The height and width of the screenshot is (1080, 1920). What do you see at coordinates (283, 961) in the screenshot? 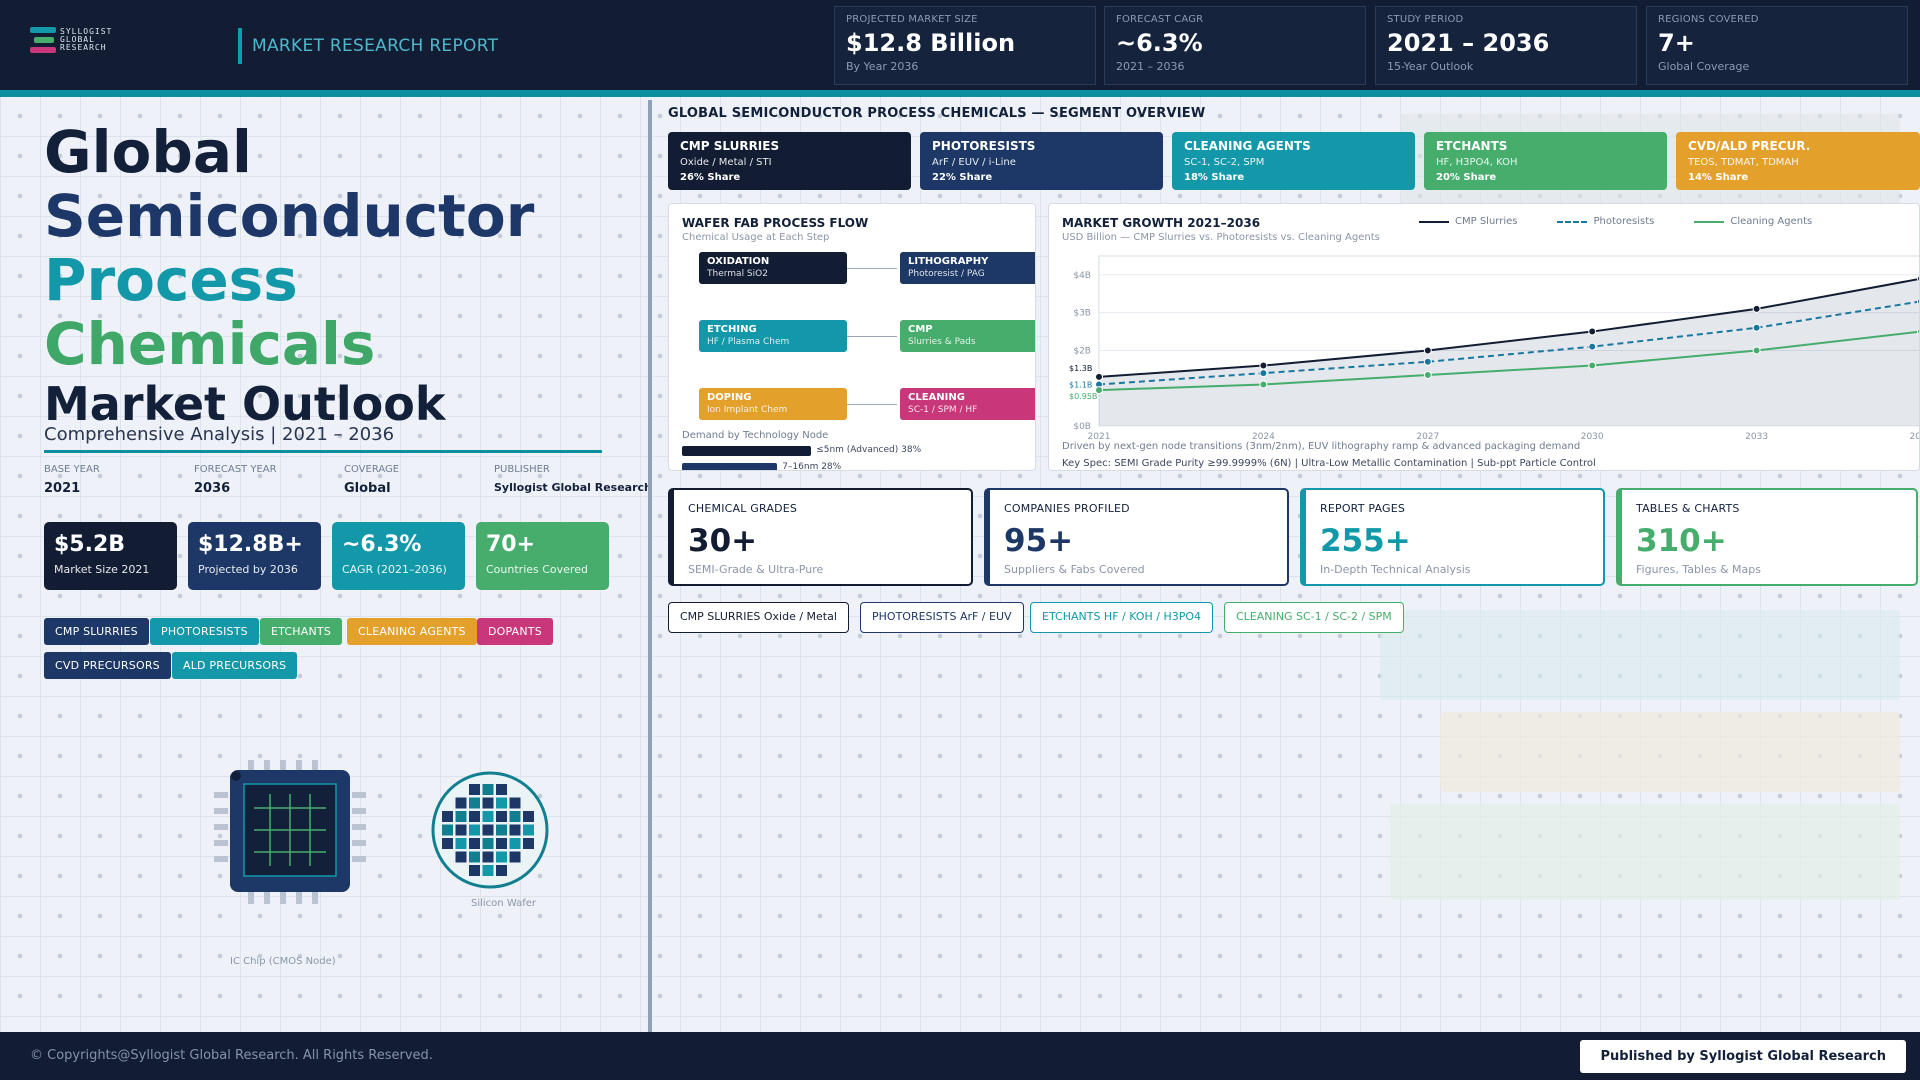
I see `ic-chip-caption: IC Chip (CMOS Node)` at bounding box center [283, 961].